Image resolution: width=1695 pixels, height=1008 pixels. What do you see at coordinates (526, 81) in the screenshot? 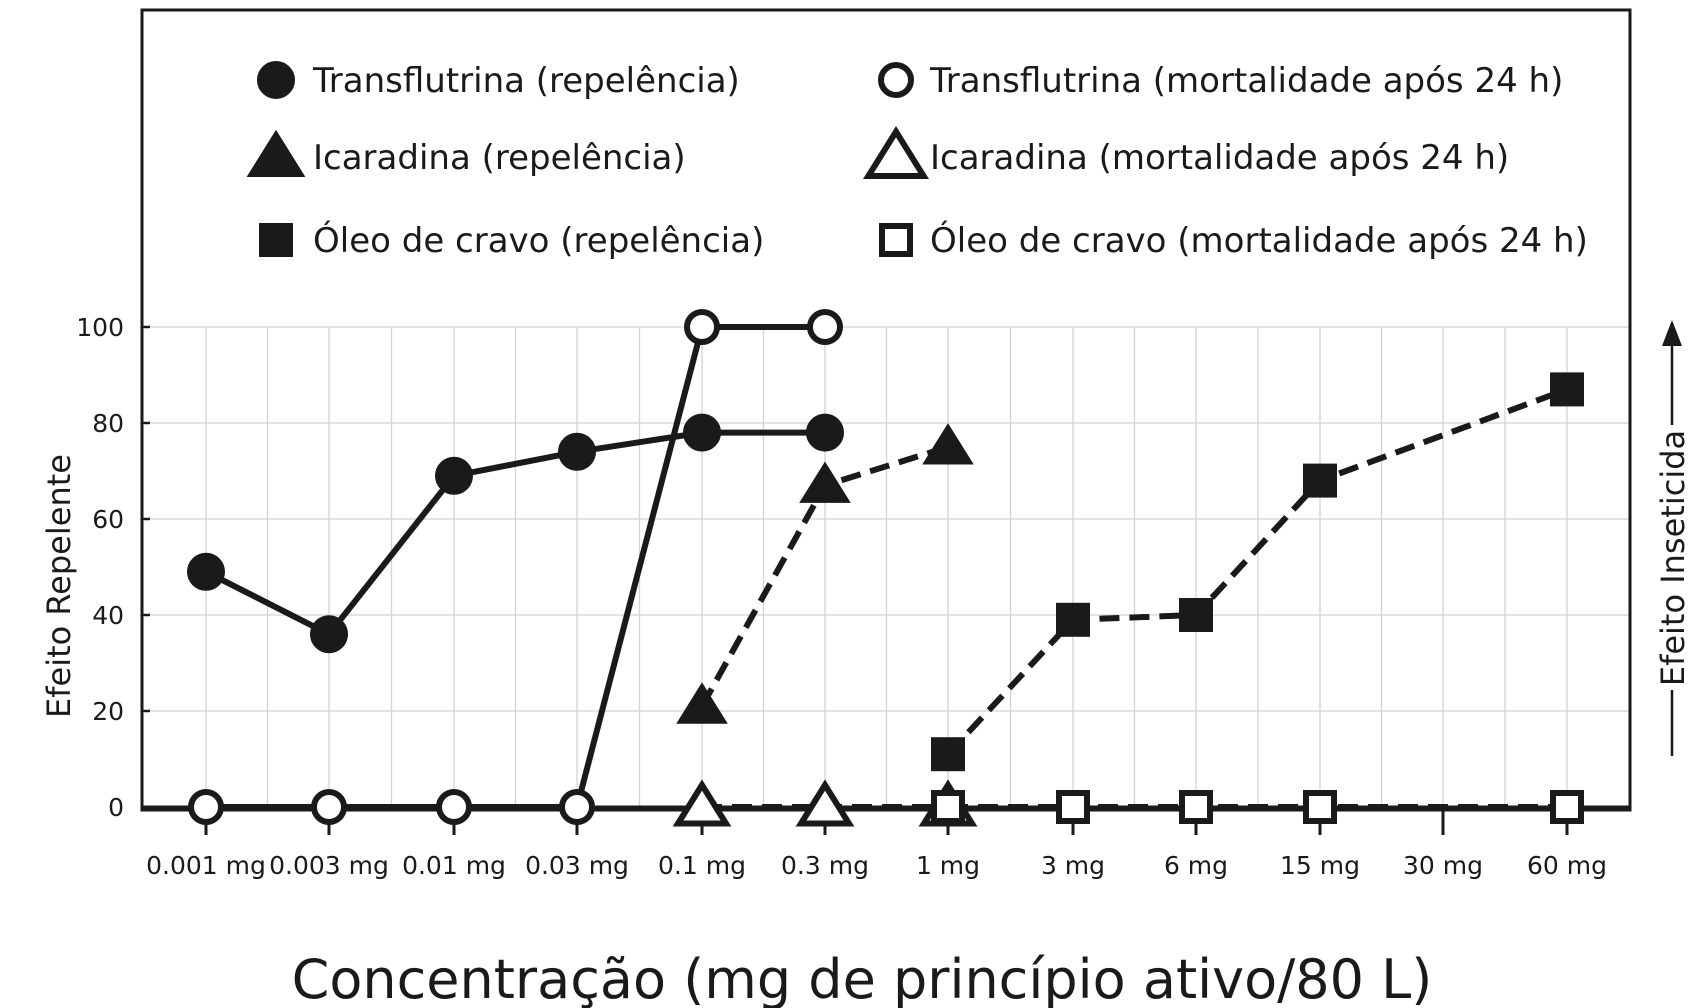
I see `legend-label: Transflutrina (repelência)` at bounding box center [526, 81].